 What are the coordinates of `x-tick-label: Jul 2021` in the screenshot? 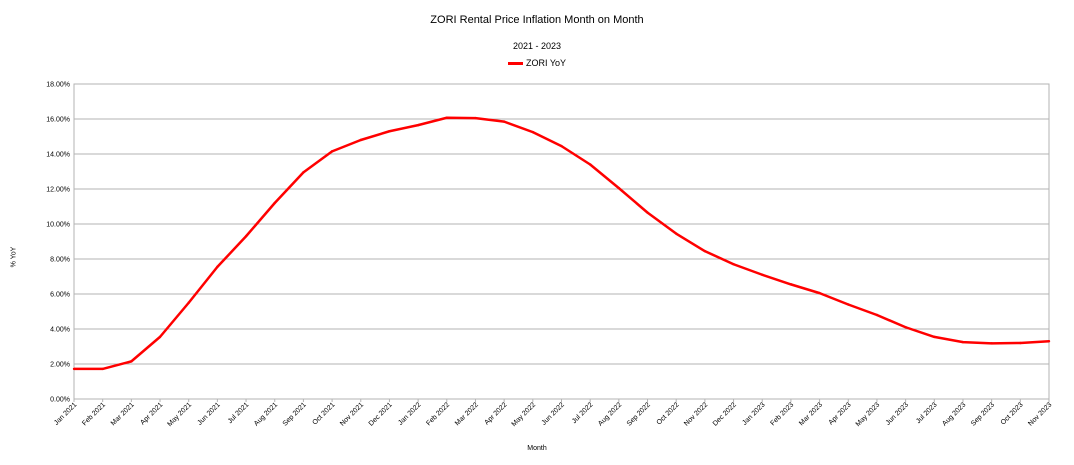 It's located at (239, 413).